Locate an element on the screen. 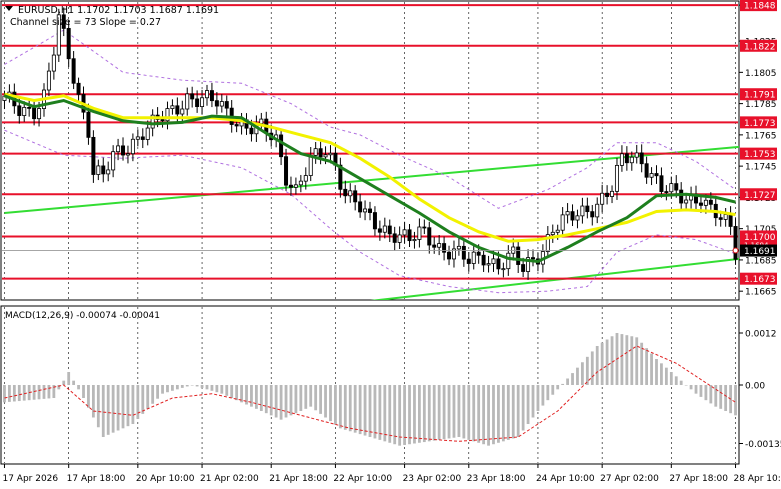 This screenshot has height=489, width=781. current-price-text: 1.1691 is located at coordinates (760, 252).